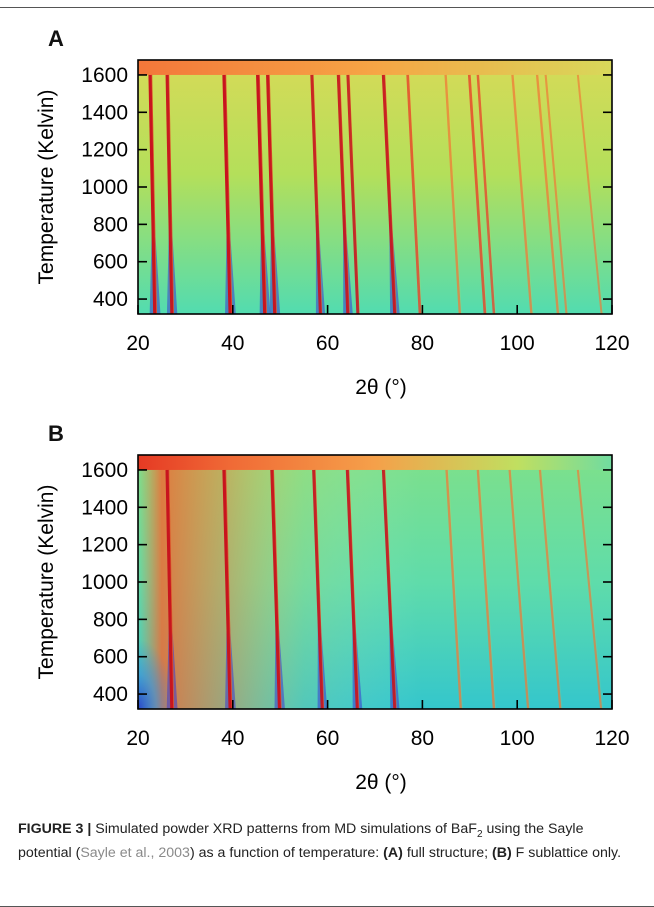  What do you see at coordinates (55, 829) in the screenshot?
I see `caption-figure-label: FIGURE 3 |` at bounding box center [55, 829].